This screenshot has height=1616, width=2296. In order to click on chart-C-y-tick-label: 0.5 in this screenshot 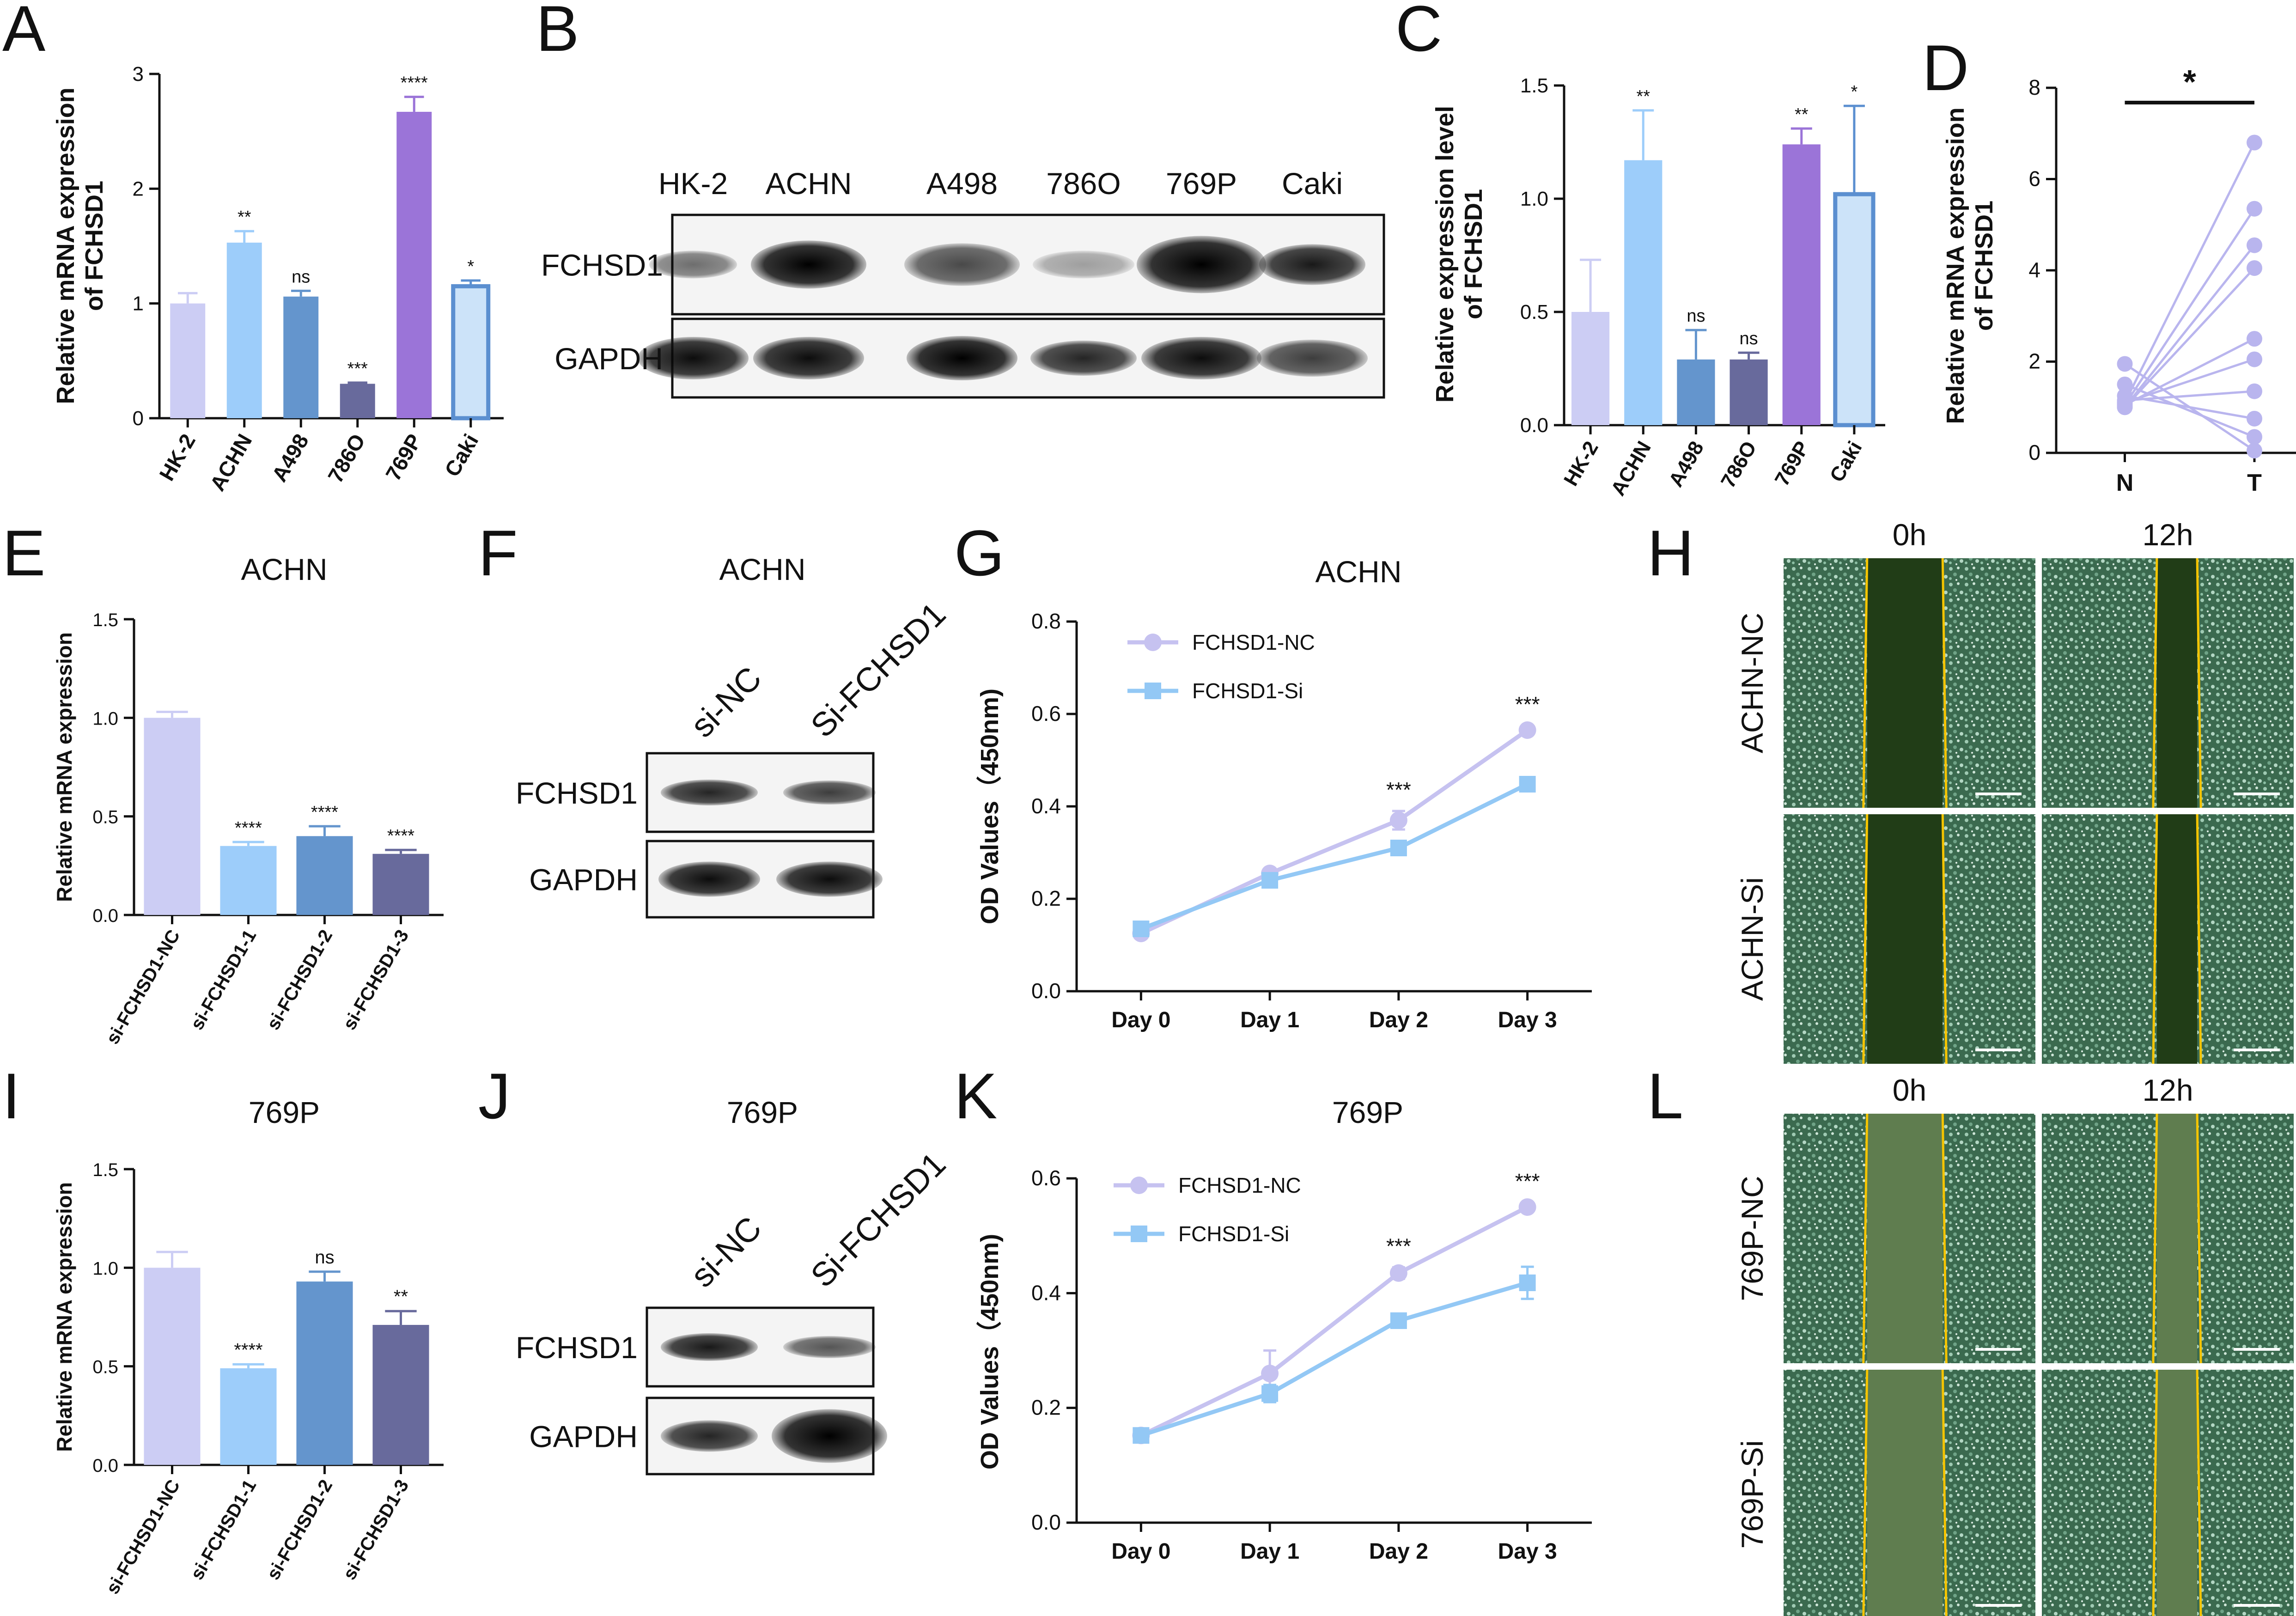, I will do `click(1534, 312)`.